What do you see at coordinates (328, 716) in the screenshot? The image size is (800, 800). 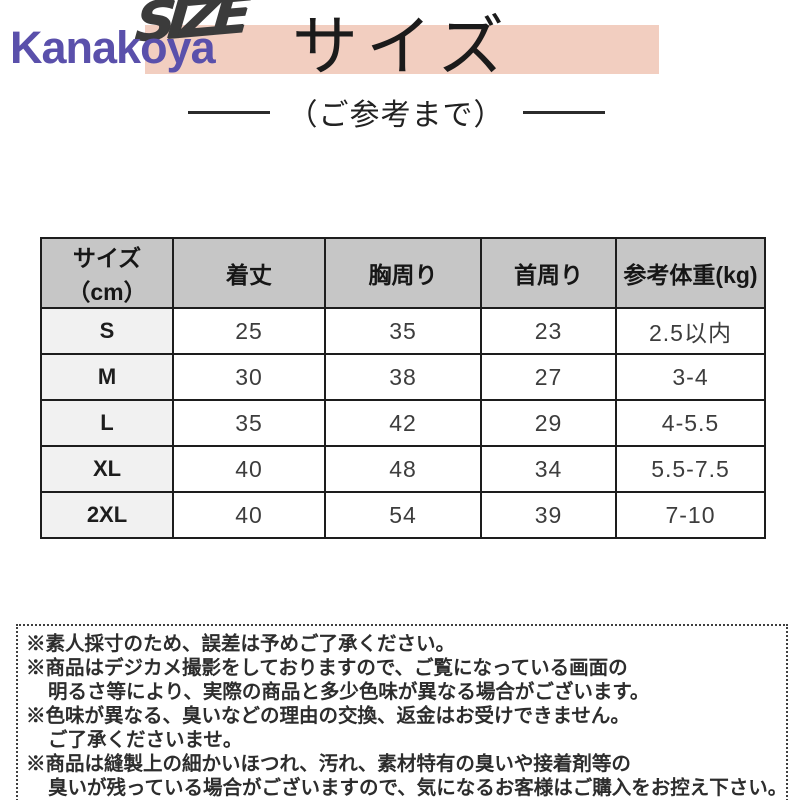 I see `note-line: ※色味が異なる、臭いなどの理由の交換、返金はお受けできません。` at bounding box center [328, 716].